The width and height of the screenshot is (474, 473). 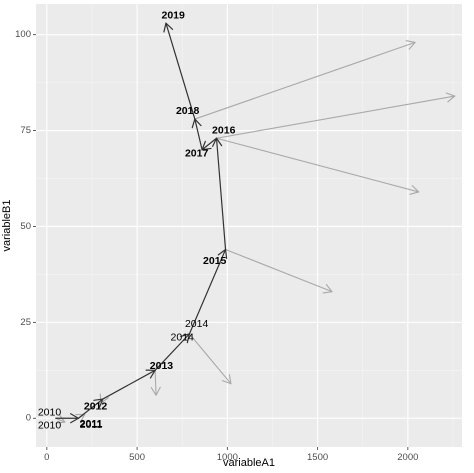 I want to click on year-label: 2018, so click(x=188, y=111).